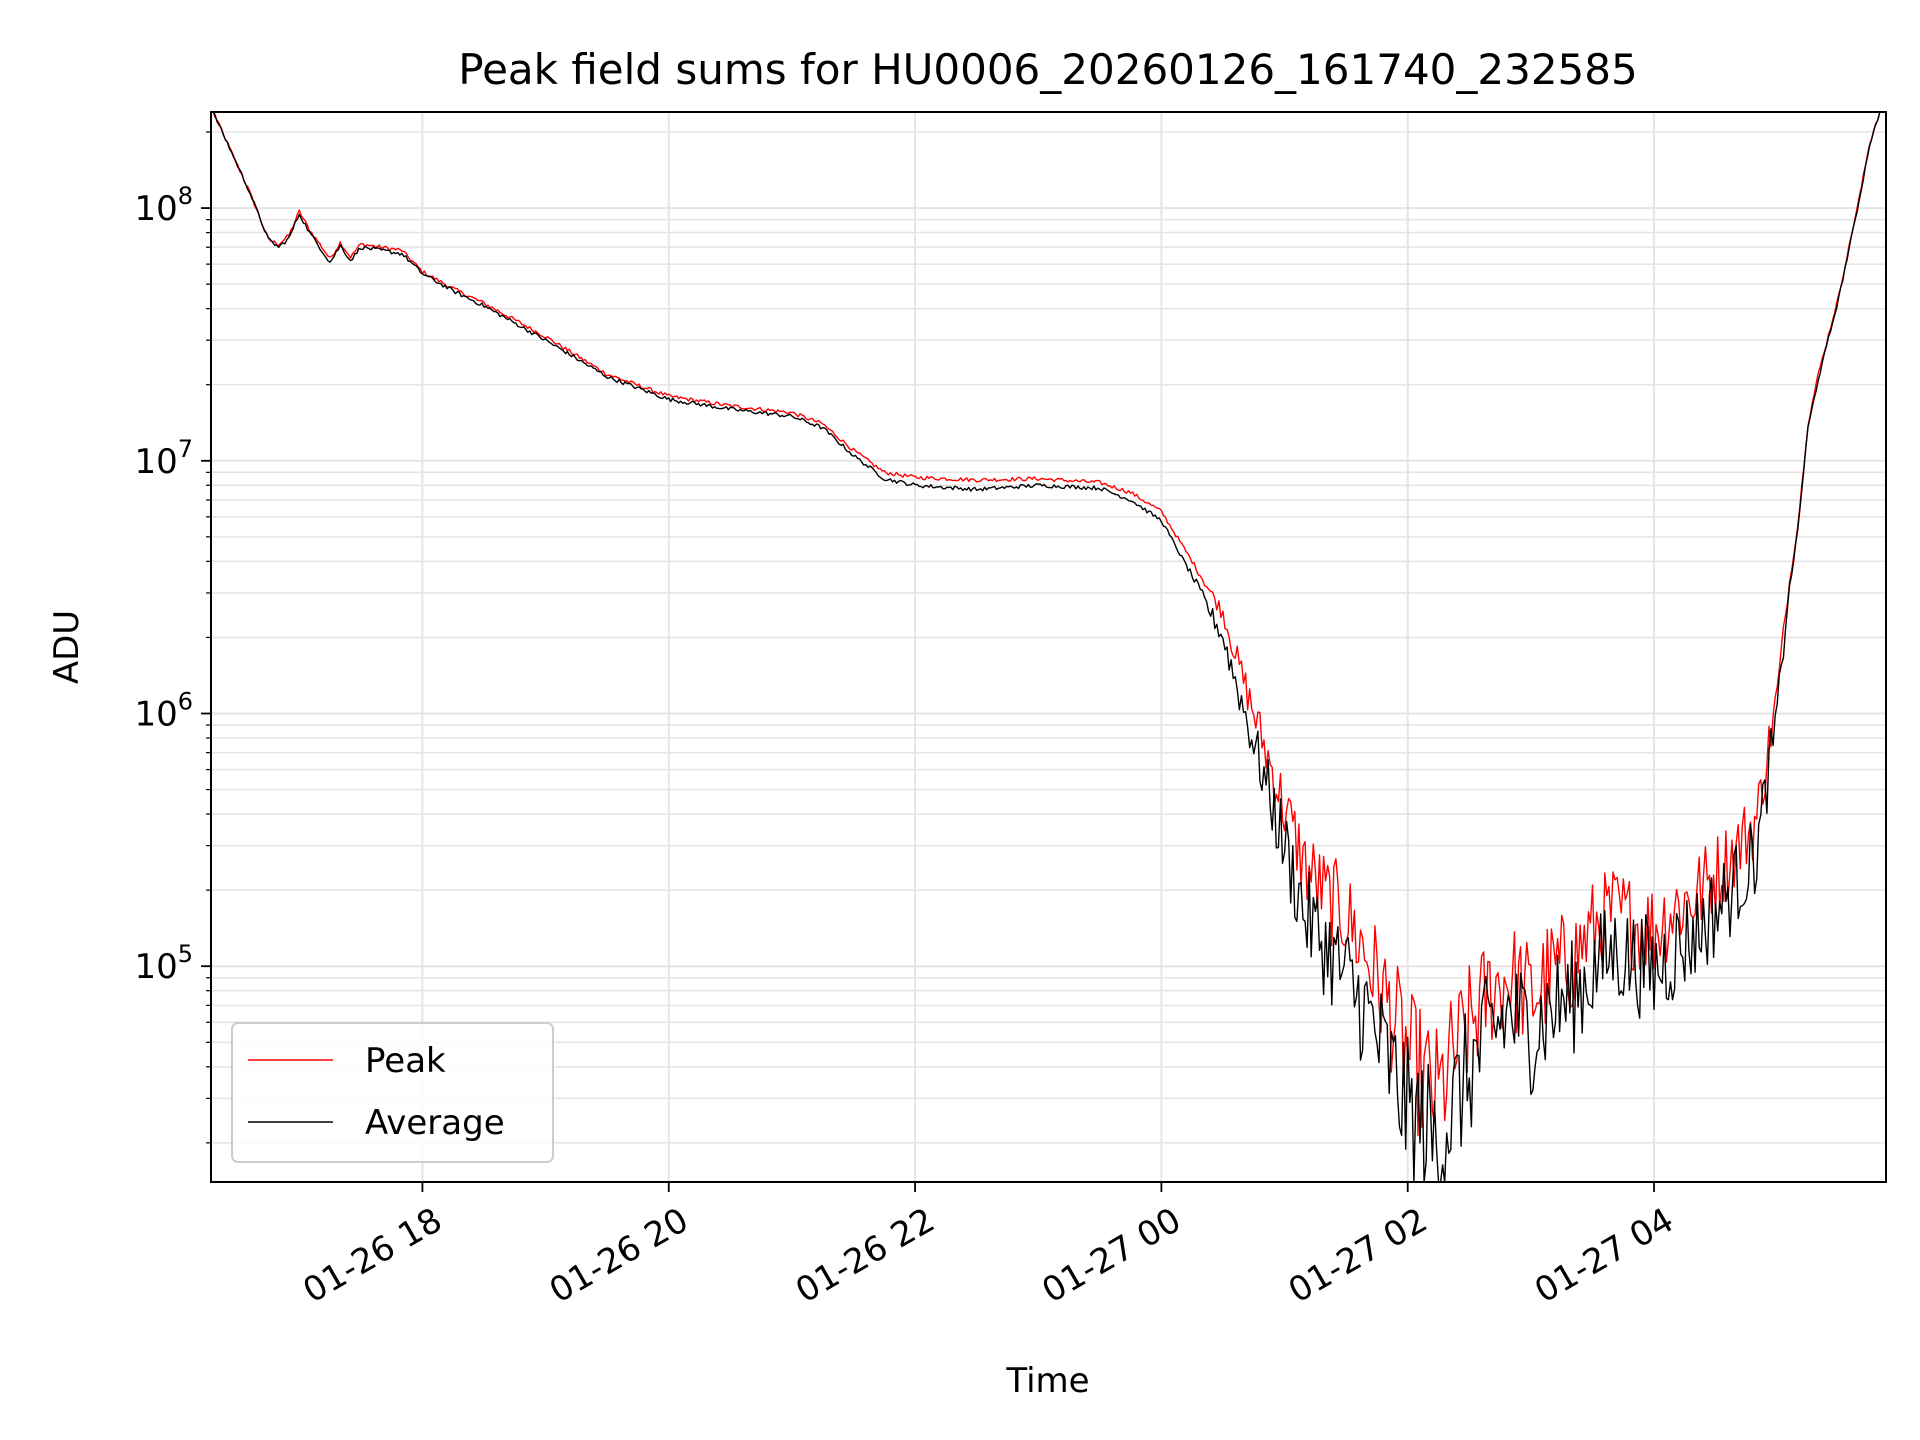 The height and width of the screenshot is (1440, 1920). I want to click on y-tick-label: 10⁵, so click(163, 963).